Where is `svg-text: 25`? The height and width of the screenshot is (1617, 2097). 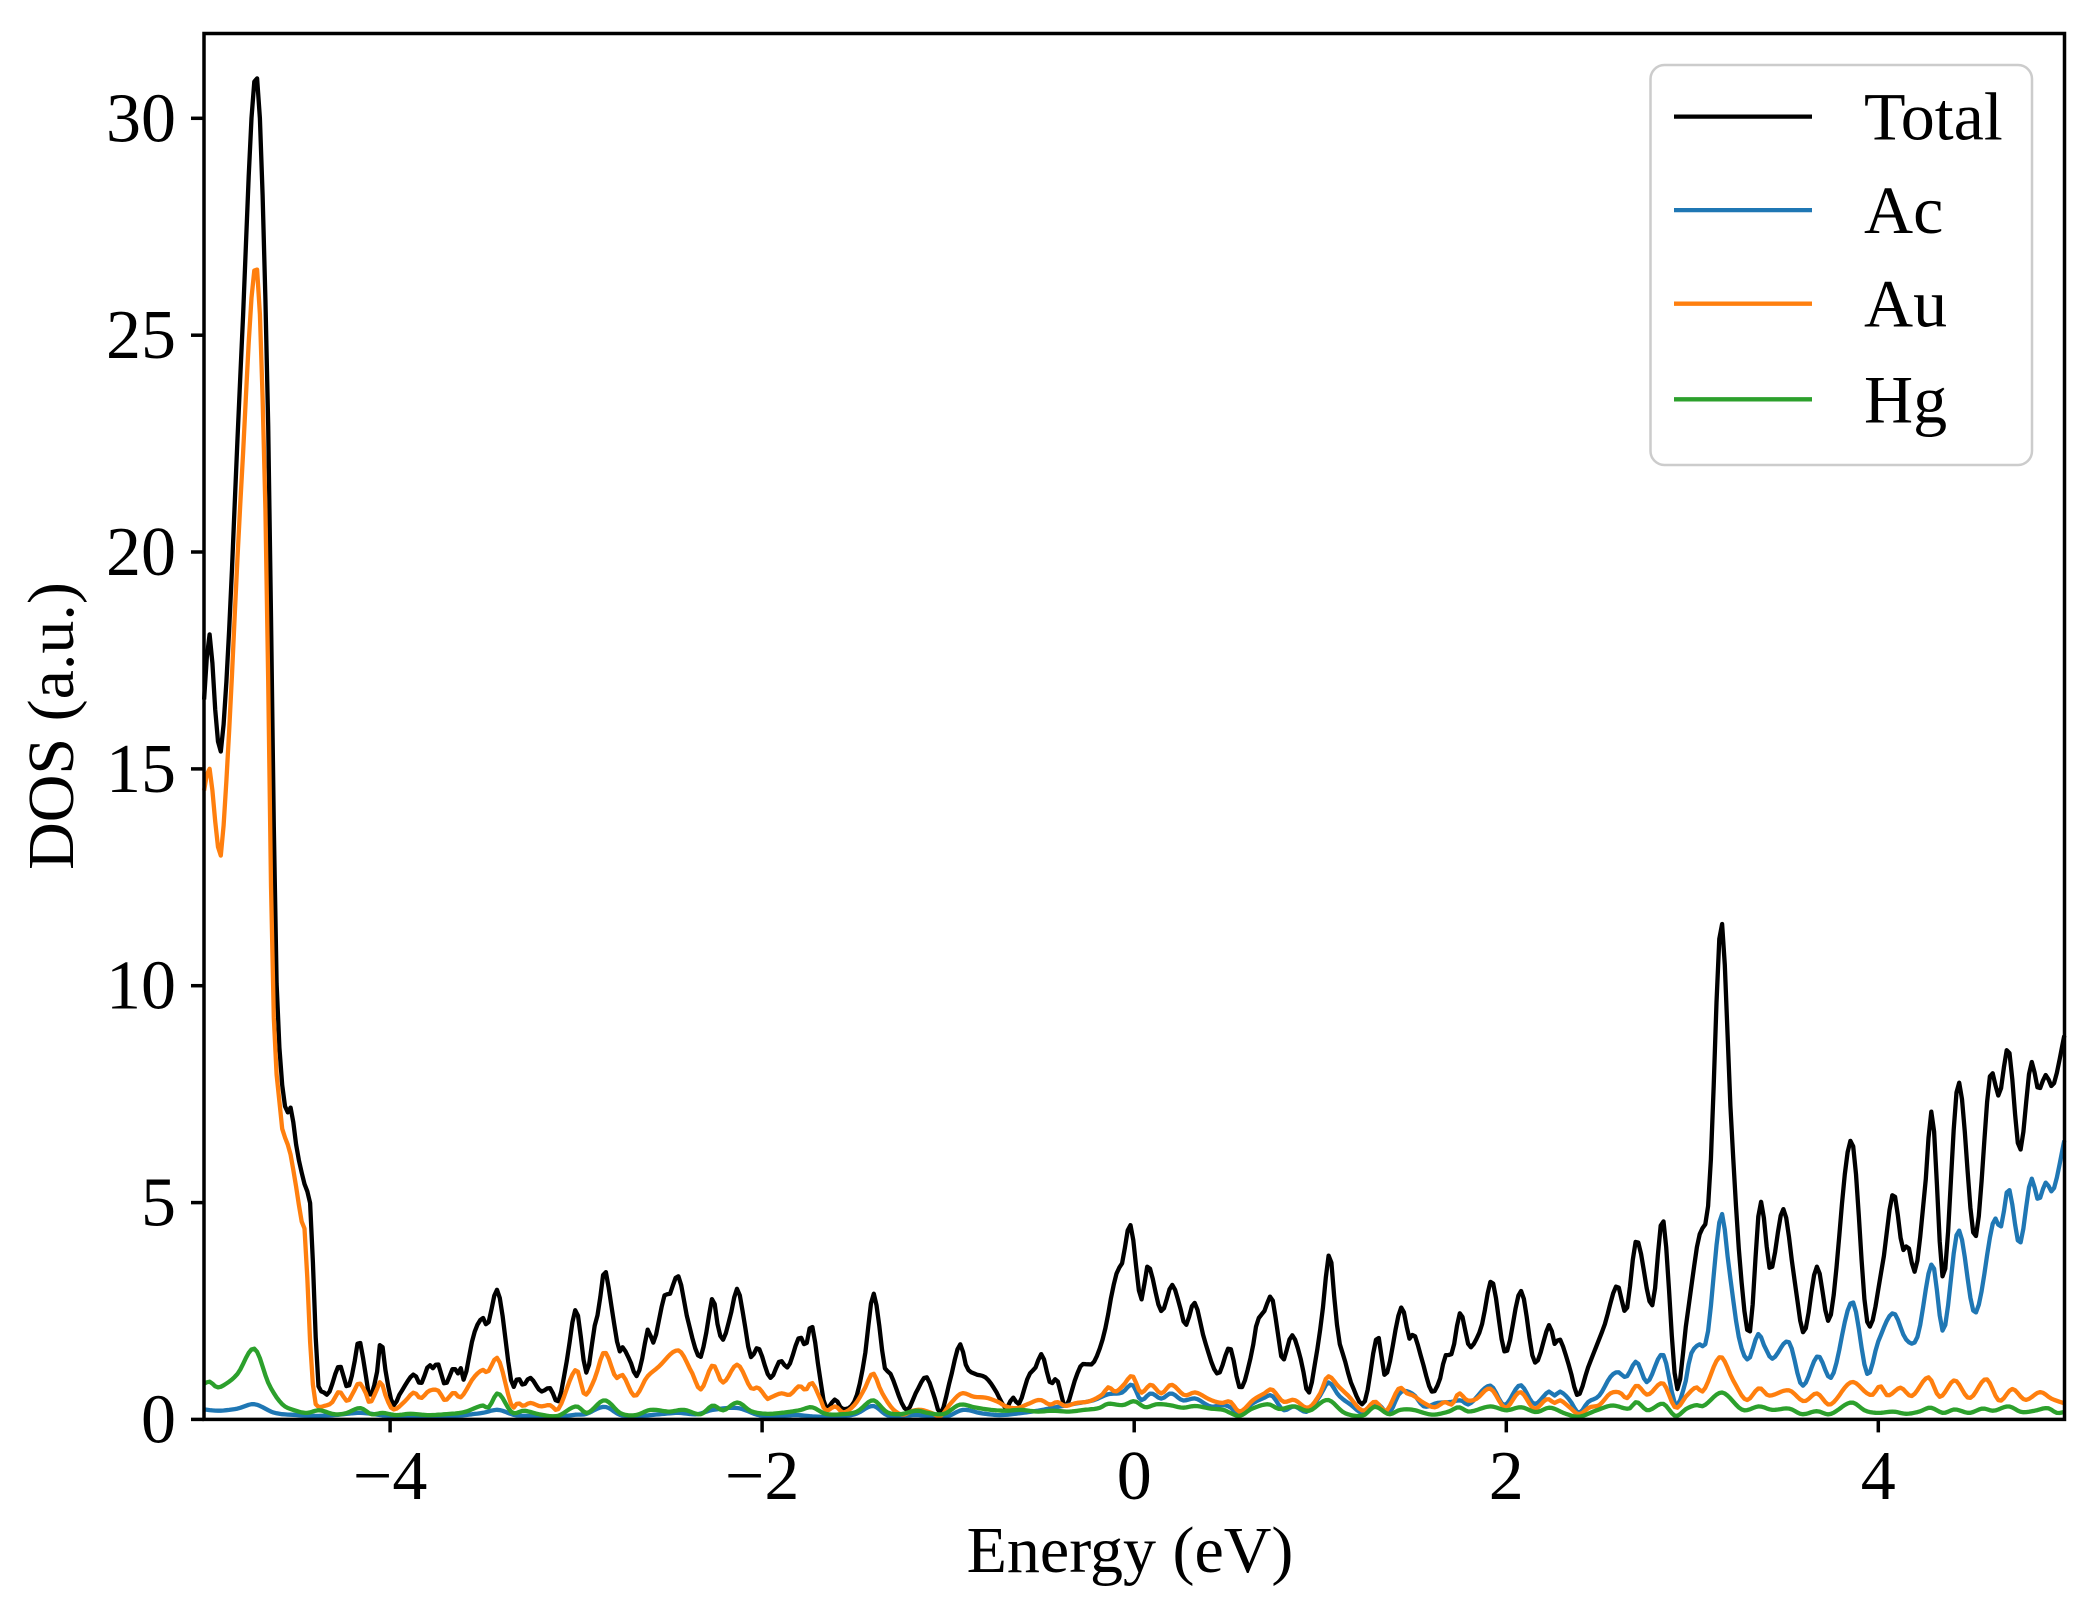
svg-text: 25 is located at coordinates (141, 335).